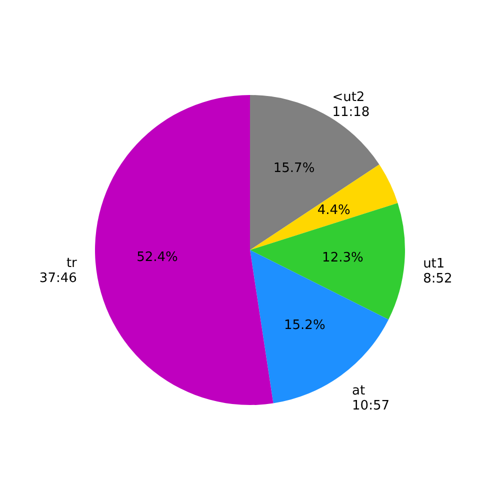  Describe the element at coordinates (371, 398) in the screenshot. I see `slice-label: at 10:57` at that location.